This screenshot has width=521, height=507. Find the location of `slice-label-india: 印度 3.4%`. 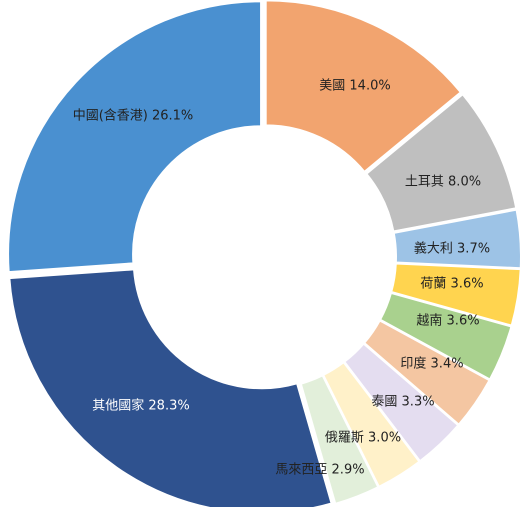

slice-label-india: 印度 3.4% is located at coordinates (431, 364).